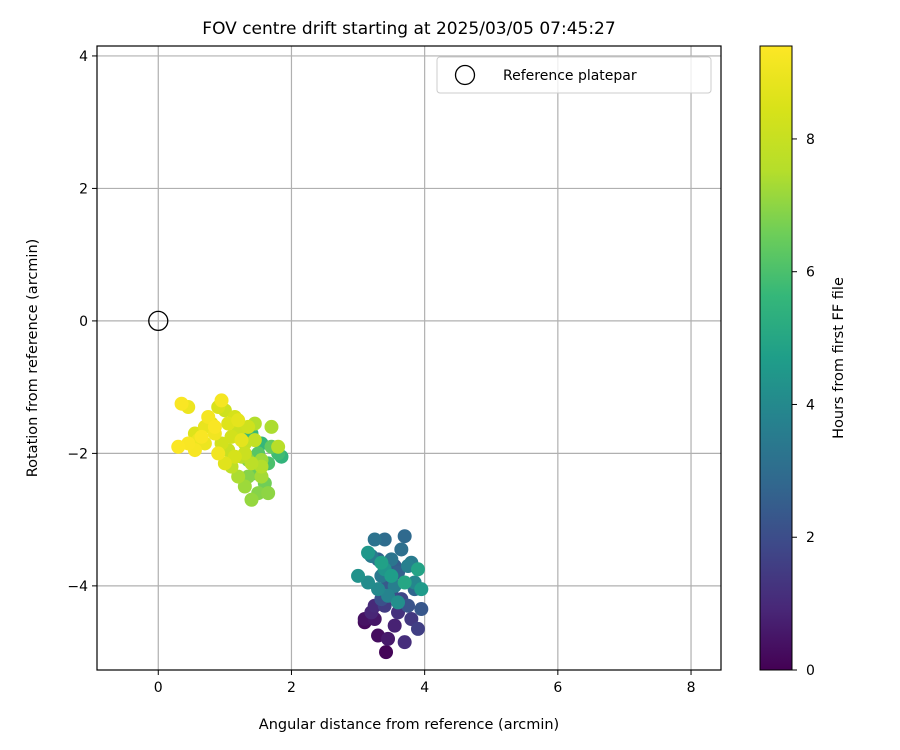 This screenshot has width=900, height=750. I want to click on colorbar-gradient, so click(776, 358).